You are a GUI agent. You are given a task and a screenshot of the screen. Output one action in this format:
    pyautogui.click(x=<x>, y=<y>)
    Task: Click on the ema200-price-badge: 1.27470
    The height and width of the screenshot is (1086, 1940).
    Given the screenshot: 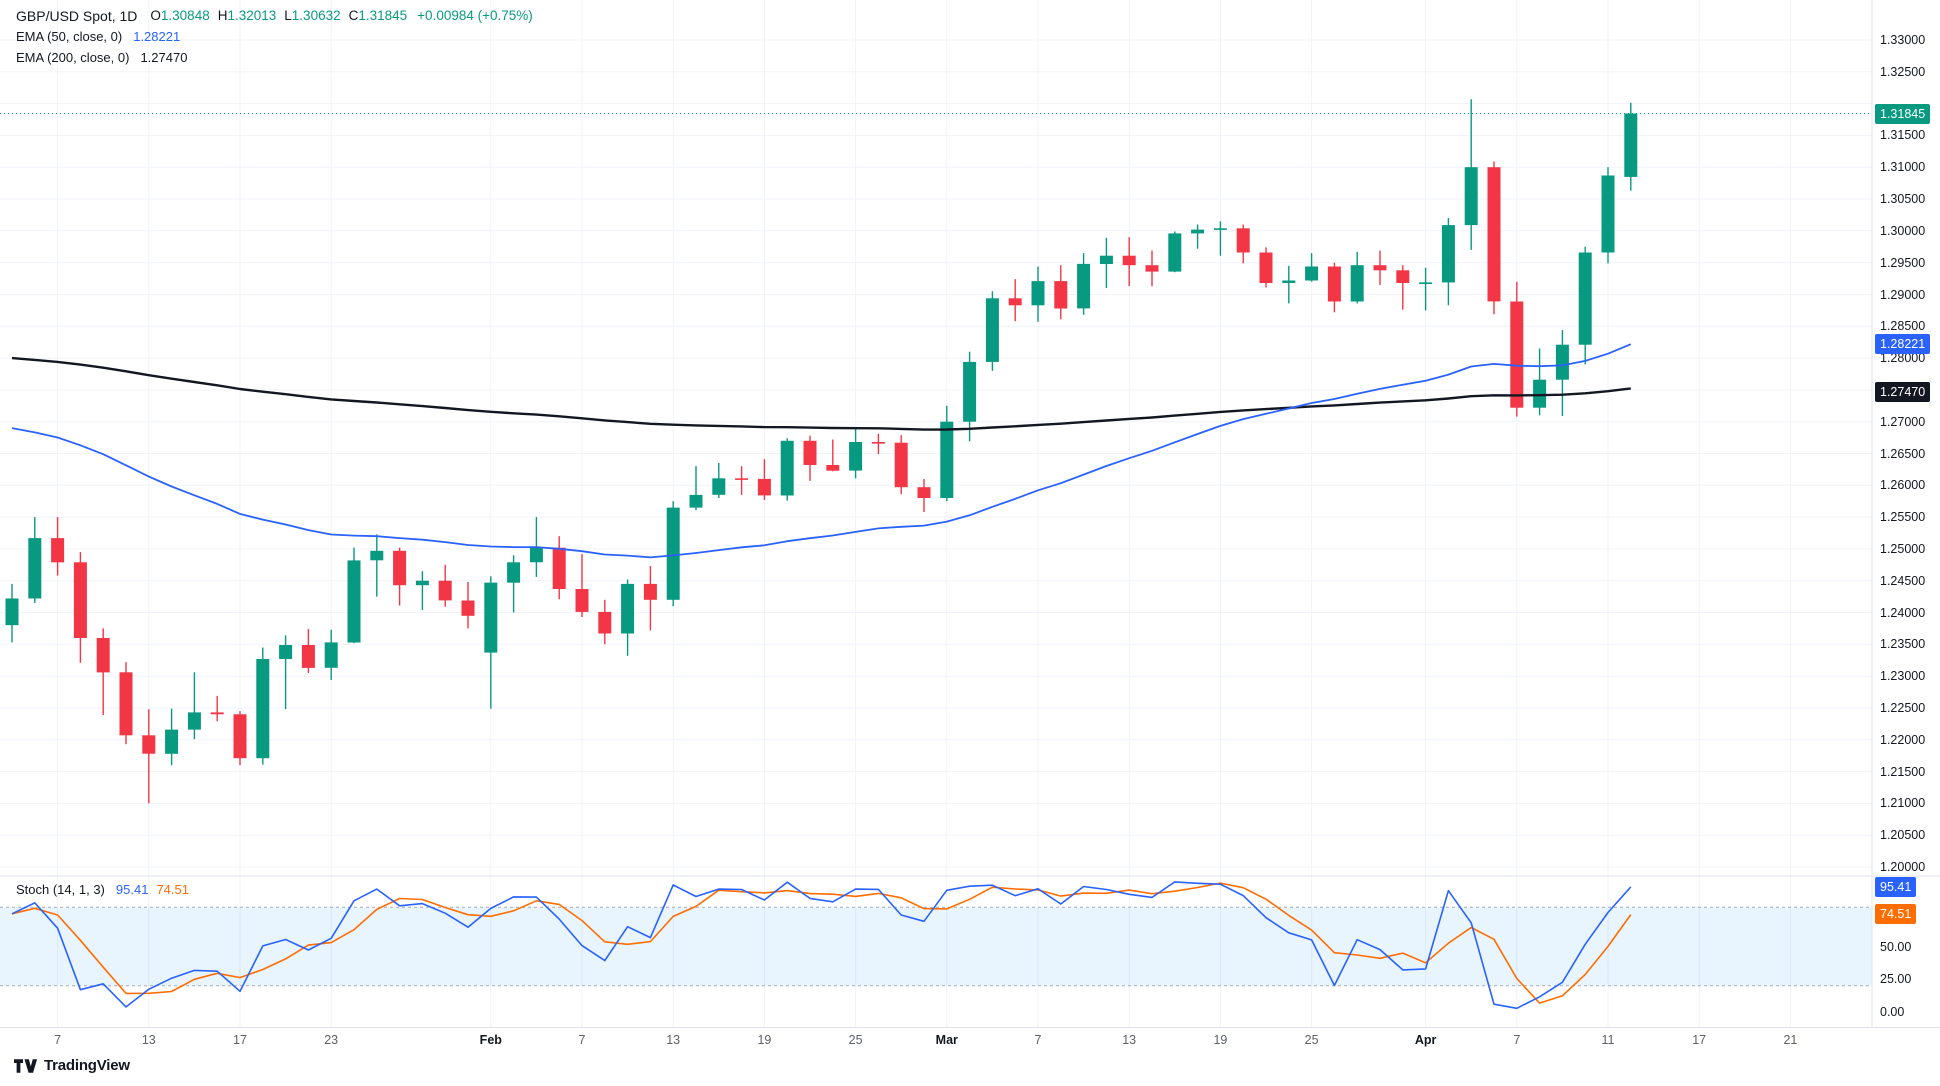 What is the action you would take?
    pyautogui.click(x=1903, y=391)
    